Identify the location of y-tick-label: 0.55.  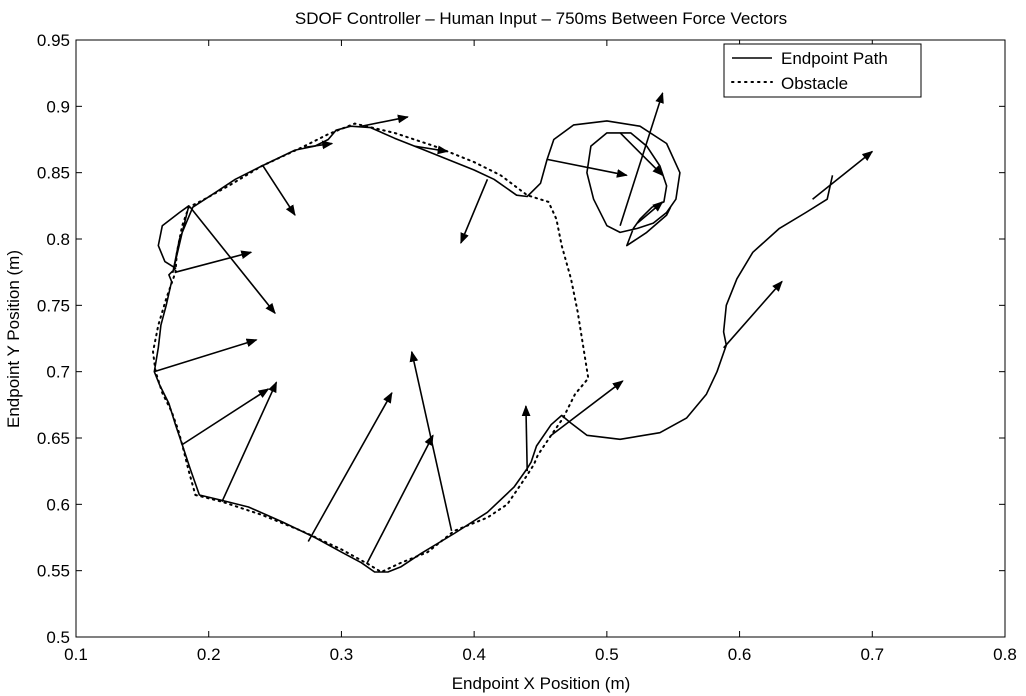
(53, 571).